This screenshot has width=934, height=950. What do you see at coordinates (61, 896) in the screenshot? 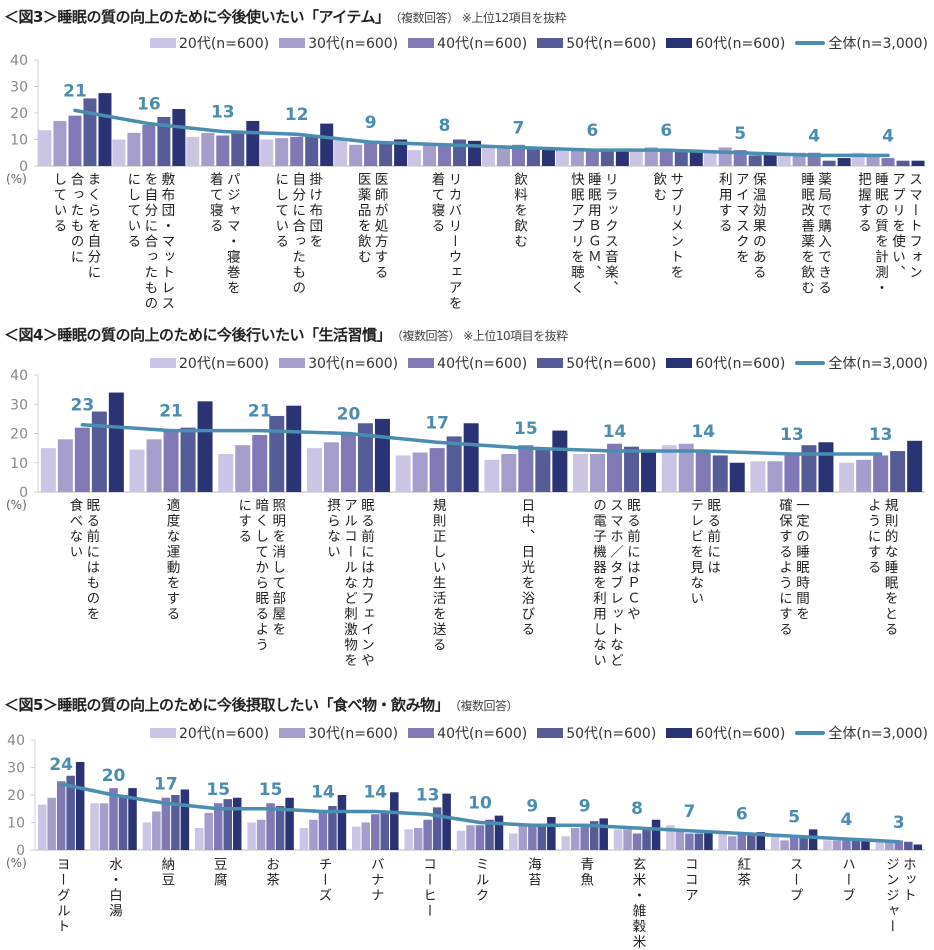
I see `x-category-label: ヨーグルト` at bounding box center [61, 896].